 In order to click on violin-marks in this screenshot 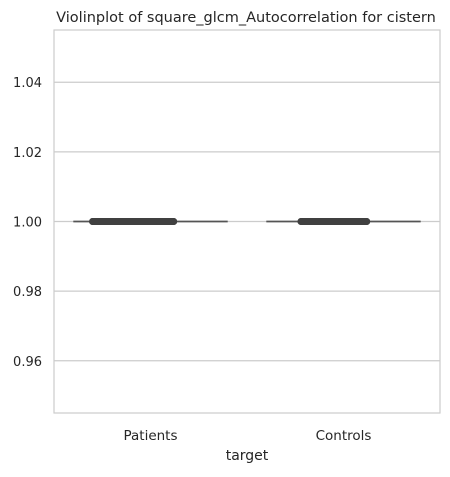, I will do `click(247, 221)`.